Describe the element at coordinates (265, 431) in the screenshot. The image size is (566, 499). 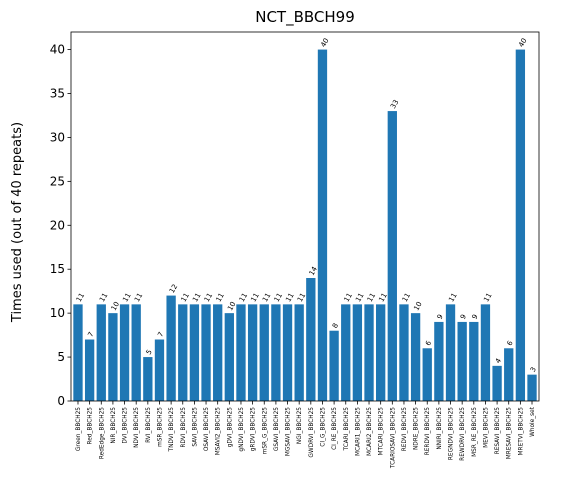
I see `x-tick-label: mSR_G_BBCH25` at that location.